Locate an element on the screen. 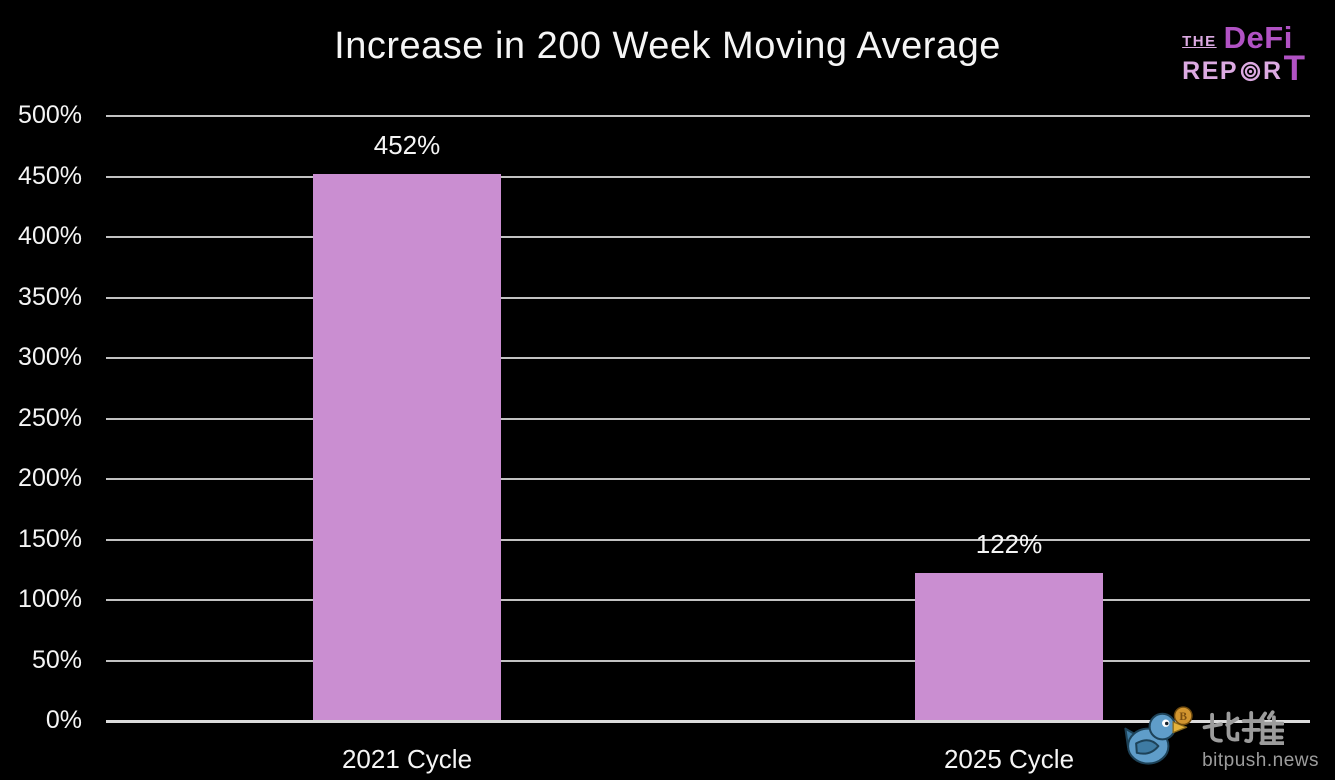 The image size is (1335, 780). x-category-label: 2021 Cycle is located at coordinates (407, 759).